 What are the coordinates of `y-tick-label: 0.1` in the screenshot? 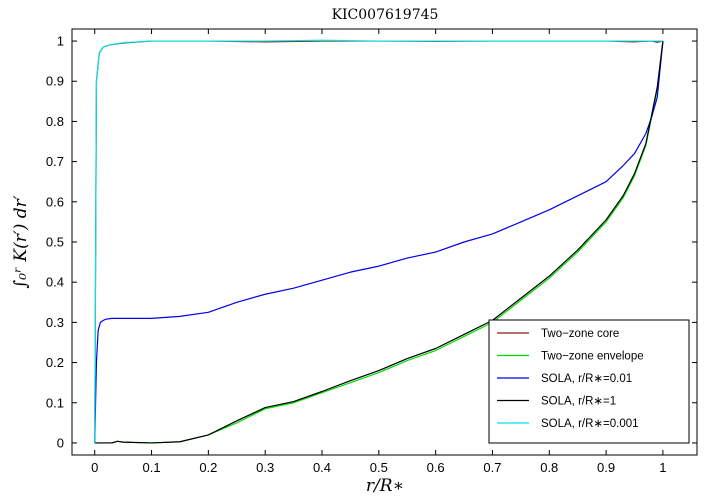 It's located at (55, 402).